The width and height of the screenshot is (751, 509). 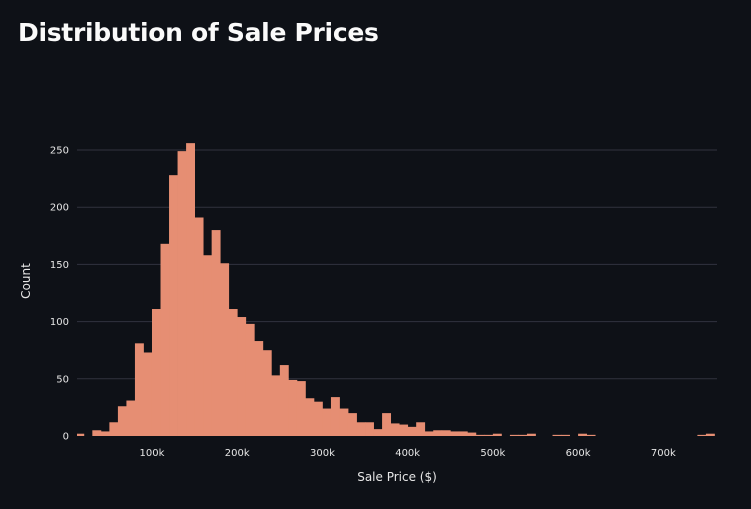 I want to click on page-title: Distribution of Sale Prices, so click(x=198, y=32).